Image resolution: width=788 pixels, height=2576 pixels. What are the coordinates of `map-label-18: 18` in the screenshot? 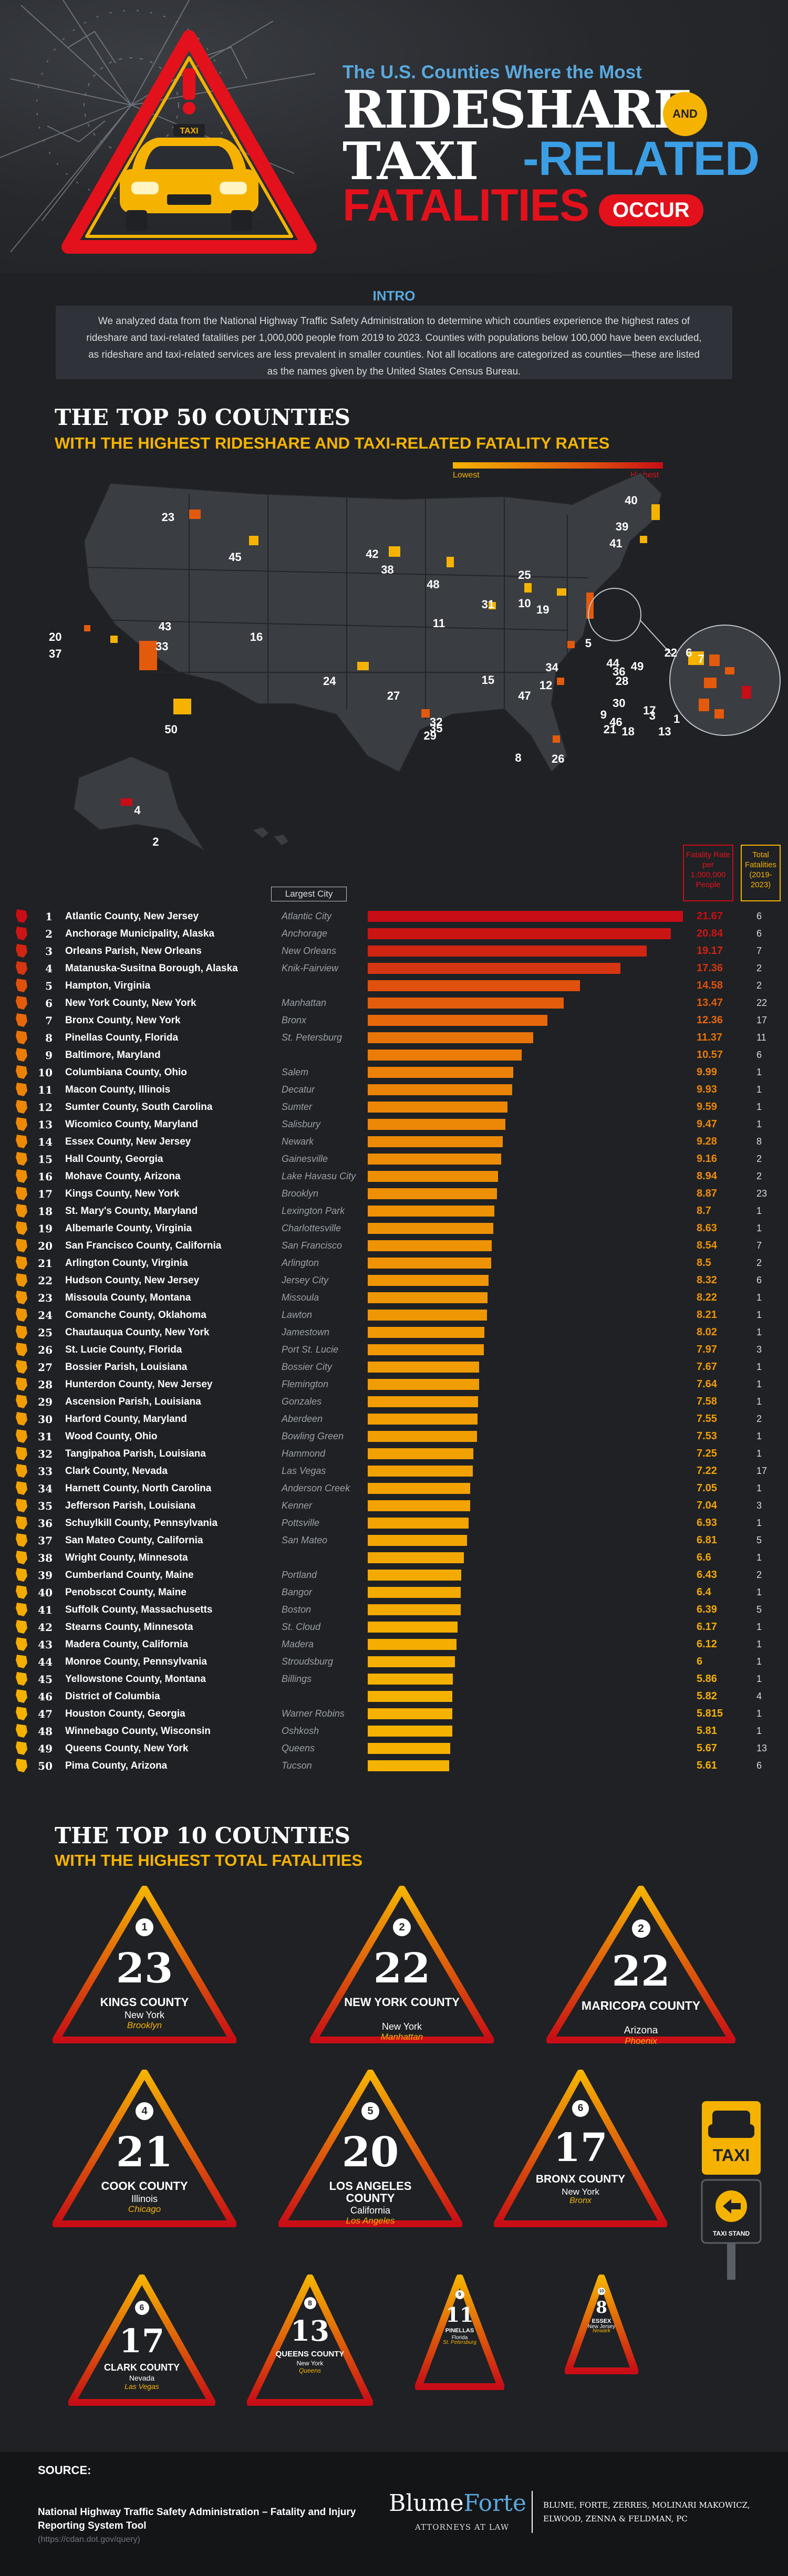 It's located at (627, 731).